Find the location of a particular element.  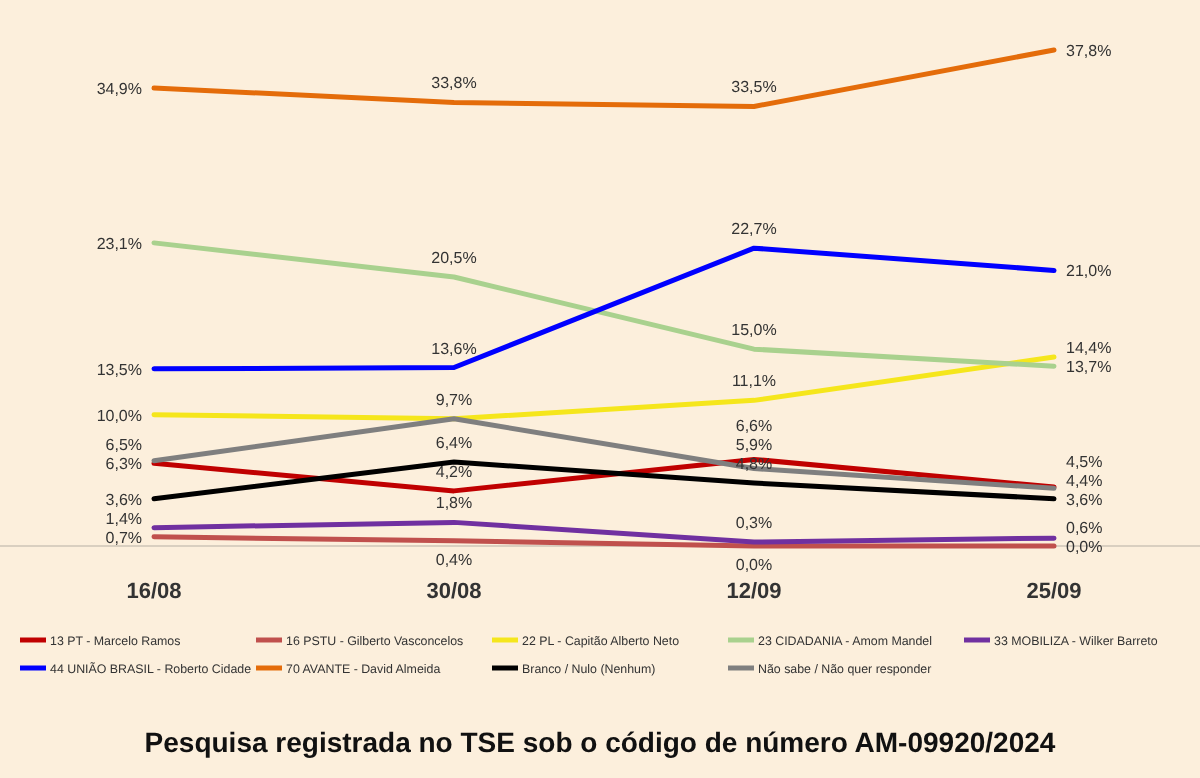

data-label: 20,5% is located at coordinates (454, 258).